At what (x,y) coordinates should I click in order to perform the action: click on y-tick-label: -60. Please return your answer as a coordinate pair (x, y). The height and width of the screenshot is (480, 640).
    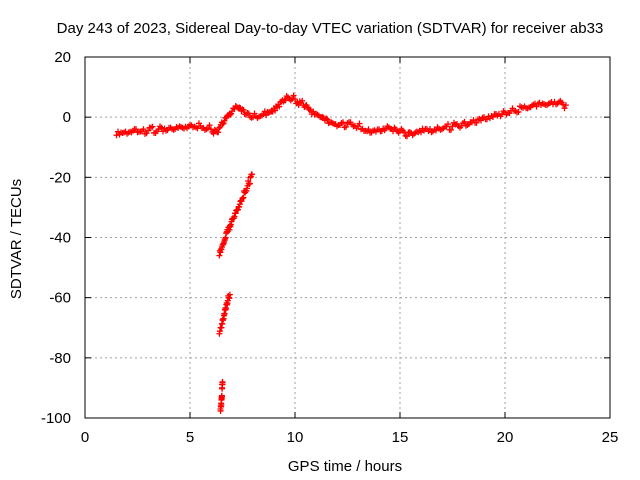
    Looking at the image, I should click on (60, 298).